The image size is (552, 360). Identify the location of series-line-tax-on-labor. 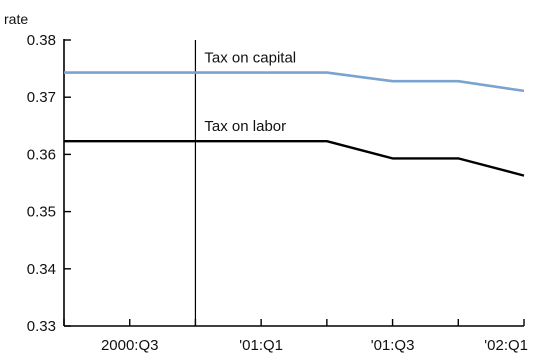
(294, 158).